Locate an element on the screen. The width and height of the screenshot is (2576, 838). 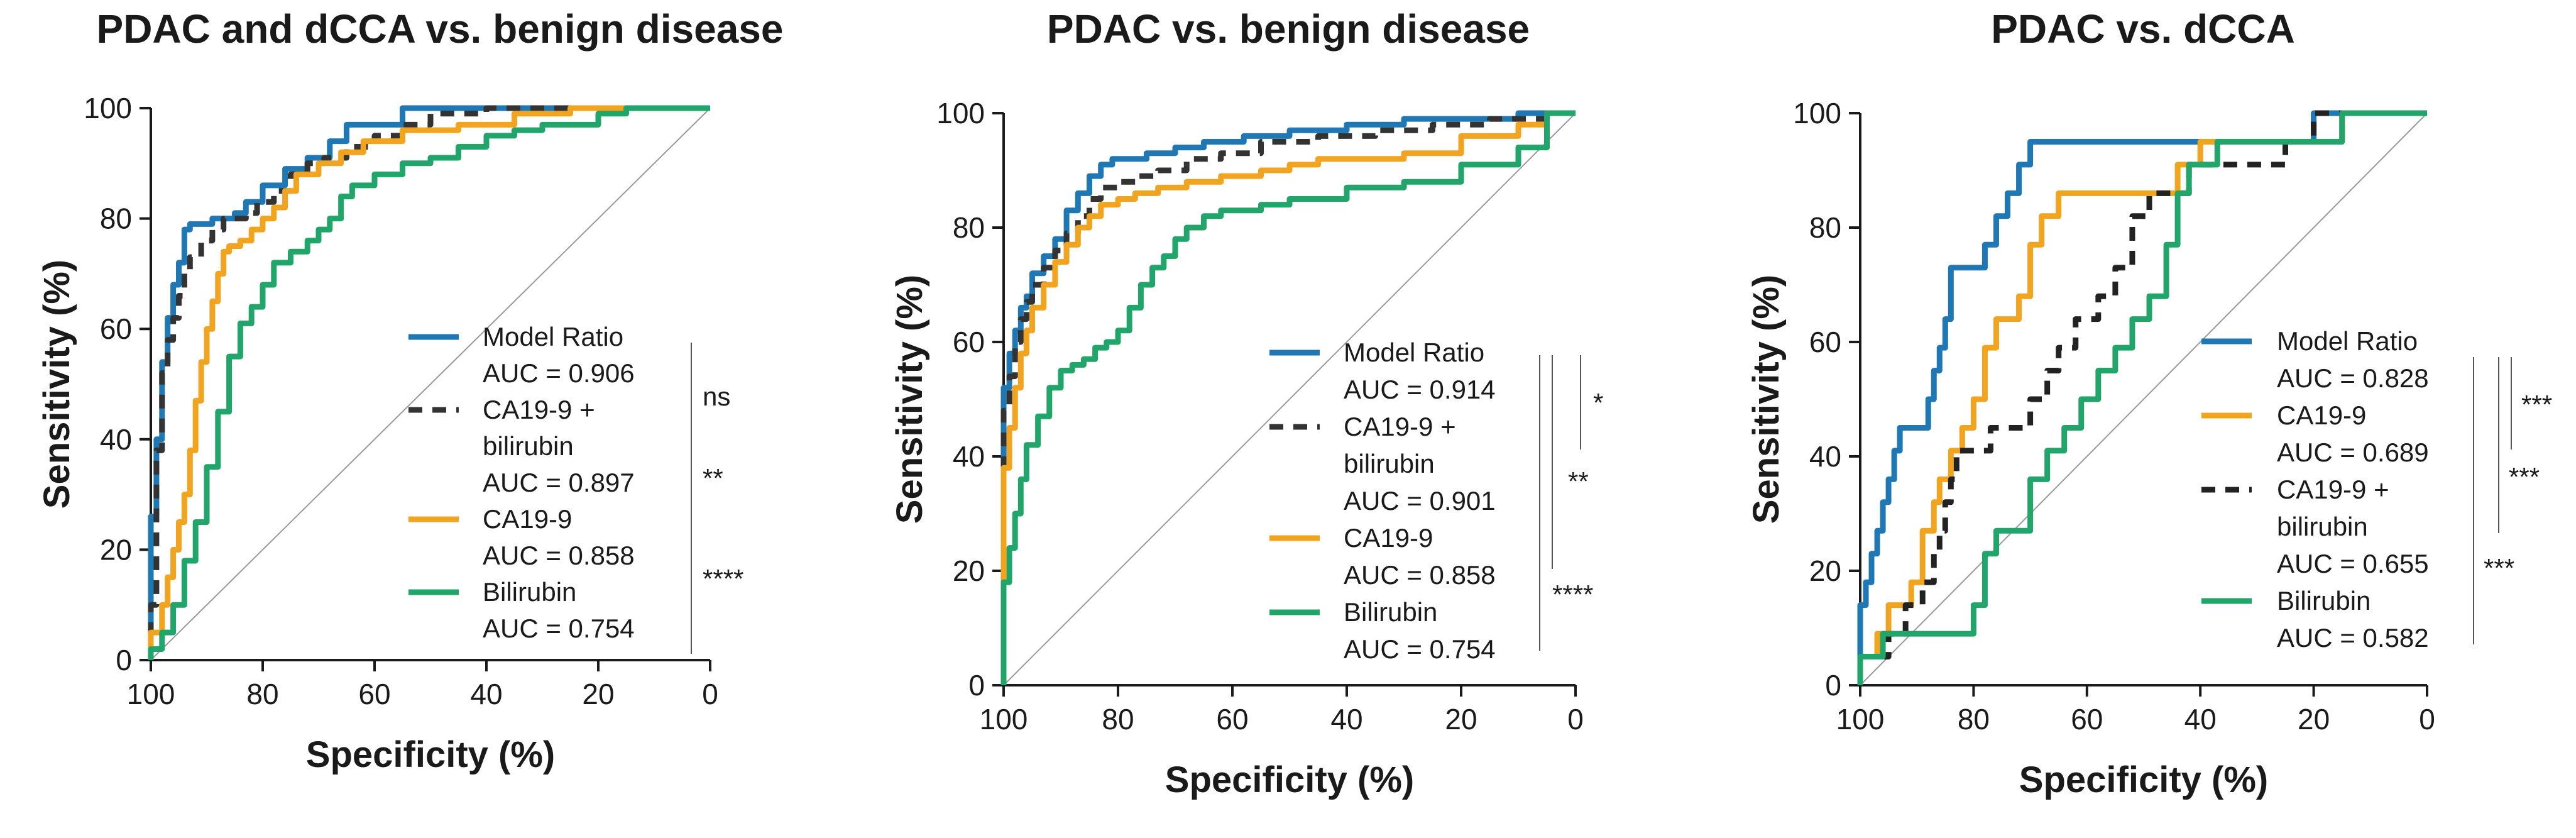
legend-auc-label: AUC = 0.906 is located at coordinates (559, 373).